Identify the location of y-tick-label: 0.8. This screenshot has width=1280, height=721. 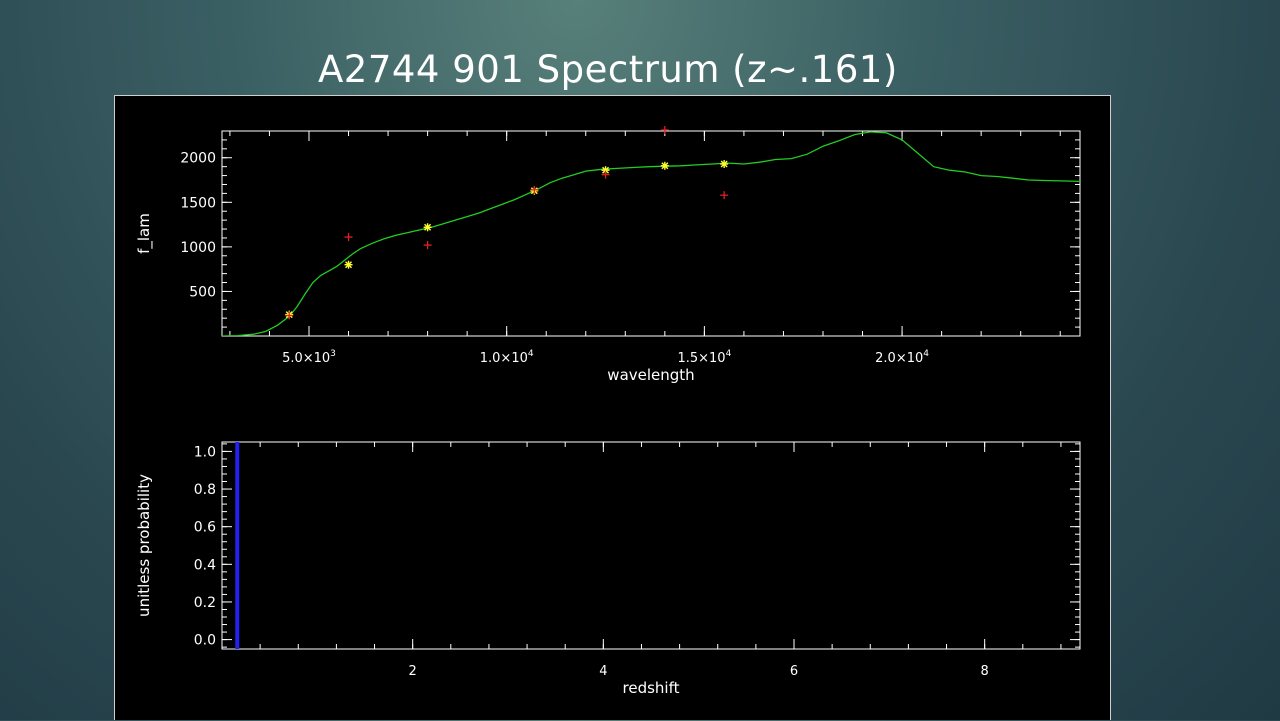
(205, 490).